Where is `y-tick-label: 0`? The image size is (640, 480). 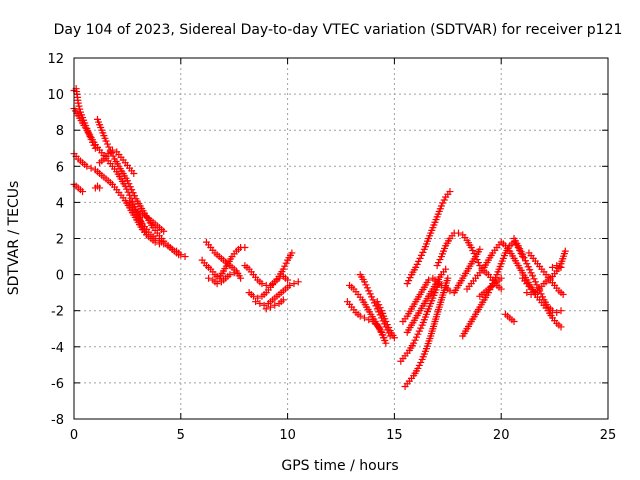
y-tick-label: 0 is located at coordinates (60, 276).